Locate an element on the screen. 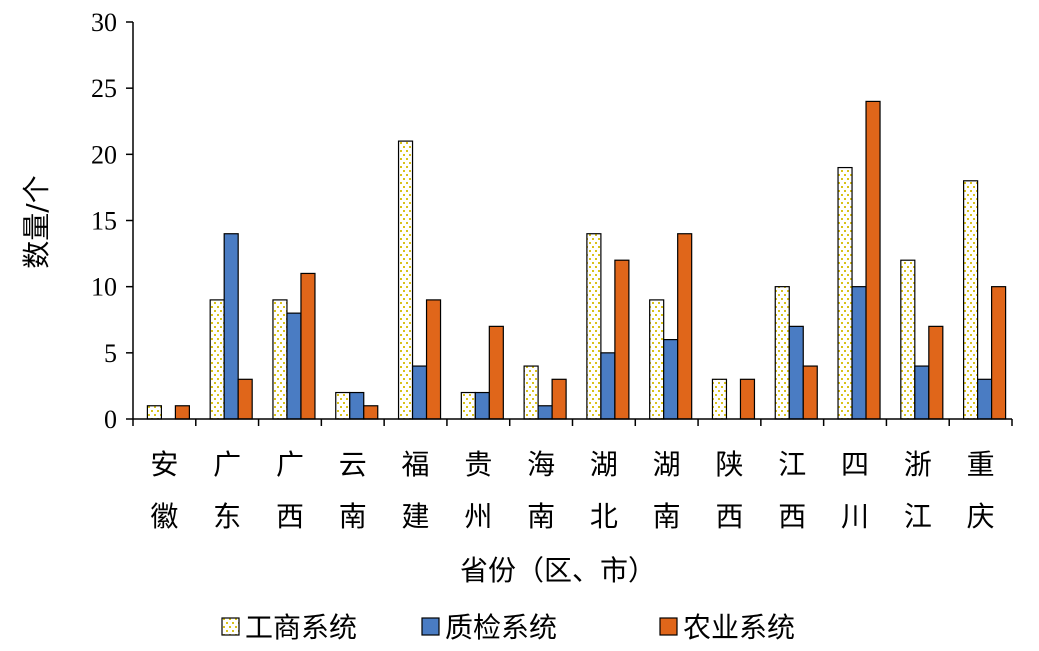  x-tick-label: 陕 is located at coordinates (729, 464).